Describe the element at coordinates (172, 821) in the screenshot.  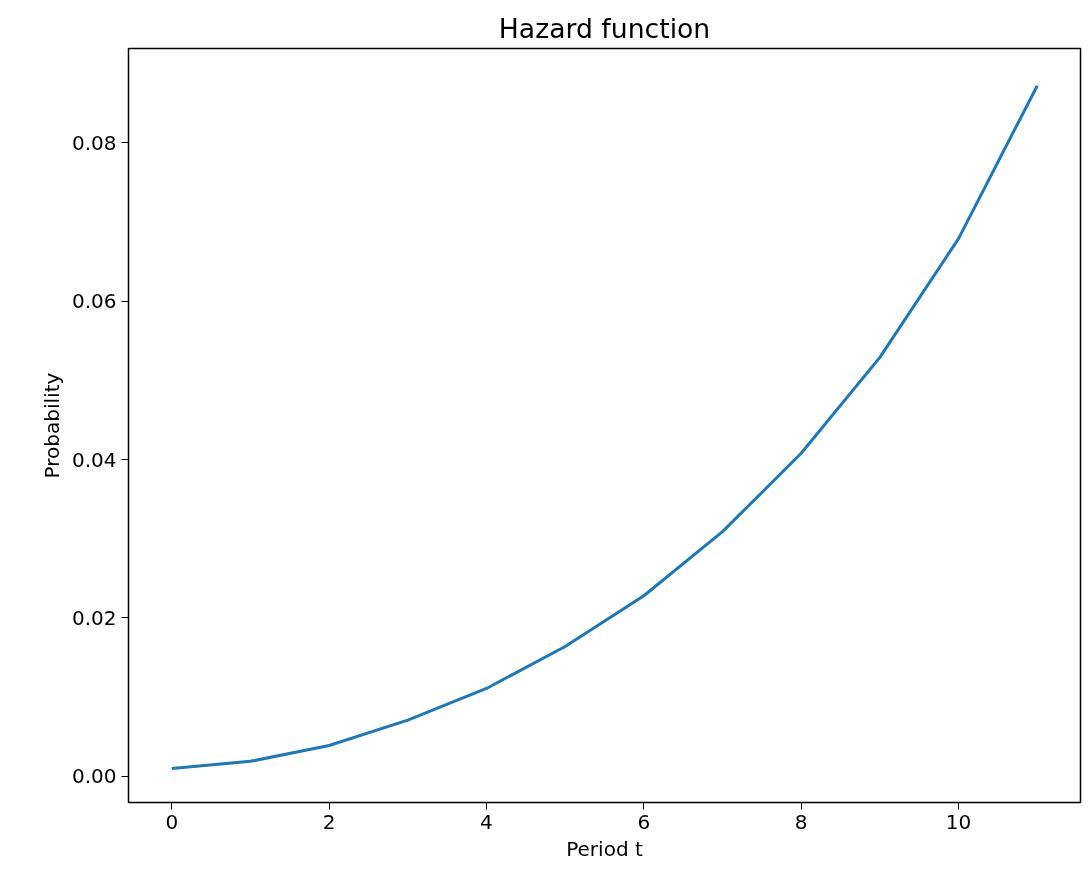
I see `x-tick-label: 0` at that location.